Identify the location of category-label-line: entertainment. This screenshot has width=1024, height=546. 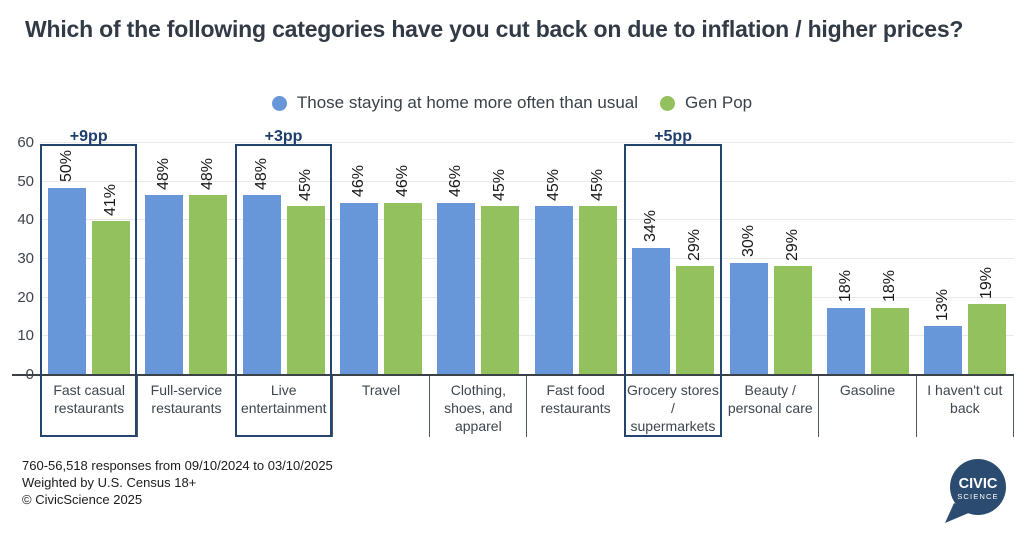
(283, 408).